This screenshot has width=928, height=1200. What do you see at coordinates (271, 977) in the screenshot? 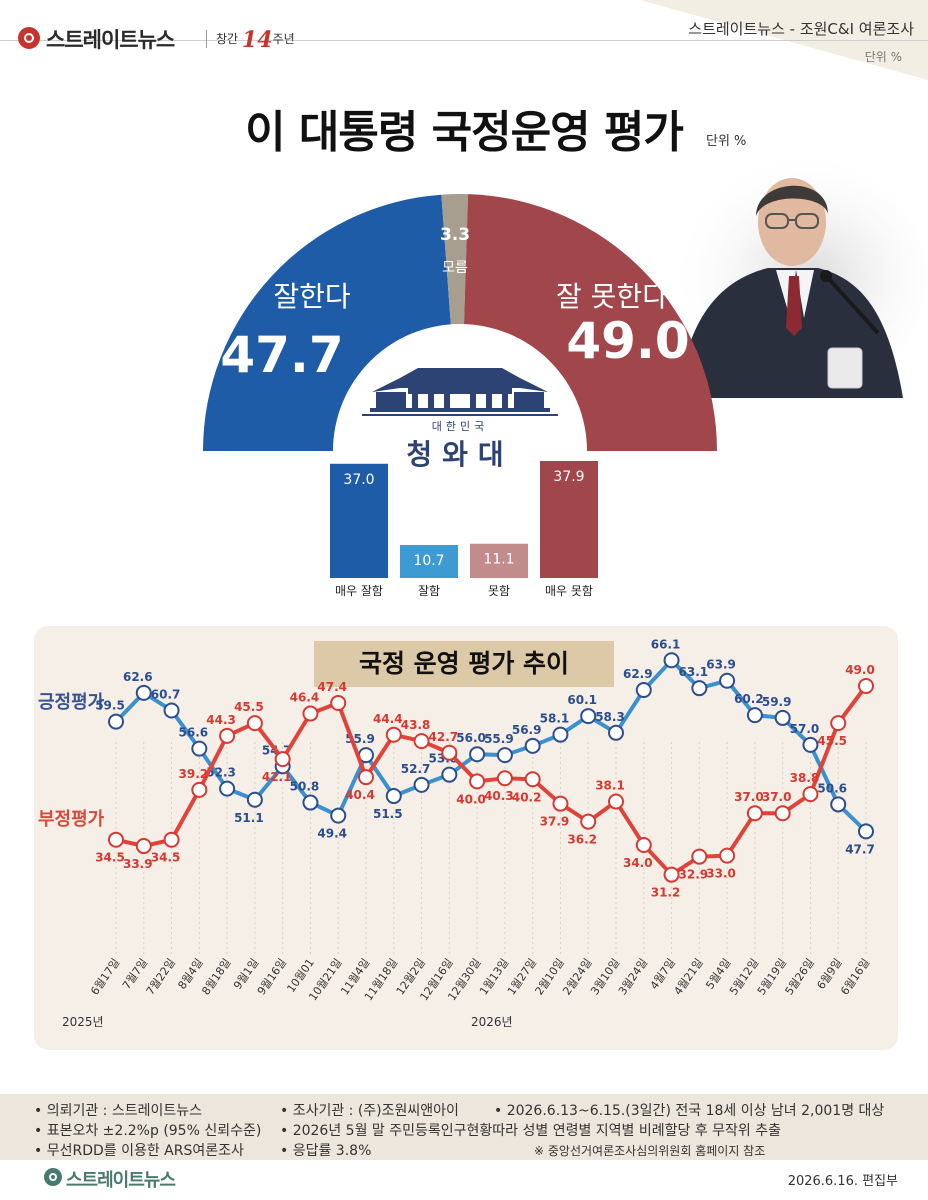
I see `x-tick-label: 9월16일` at bounding box center [271, 977].